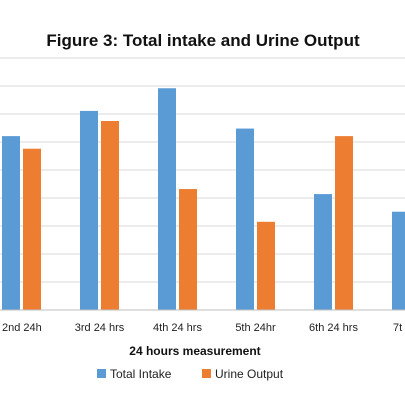 The height and width of the screenshot is (405, 405). What do you see at coordinates (190, 374) in the screenshot?
I see `legend: Total Intake Urine Output` at bounding box center [190, 374].